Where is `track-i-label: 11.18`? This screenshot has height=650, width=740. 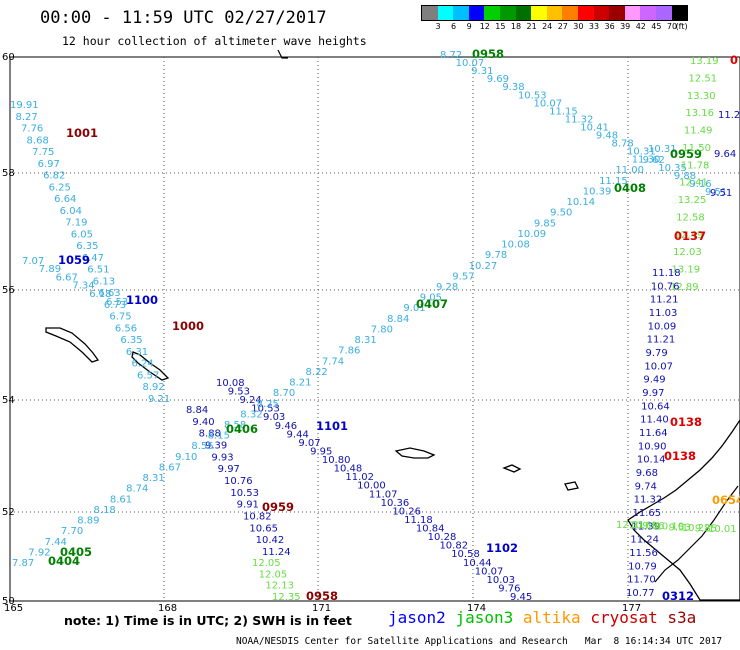
track-i-label: 11.18 is located at coordinates (666, 273).